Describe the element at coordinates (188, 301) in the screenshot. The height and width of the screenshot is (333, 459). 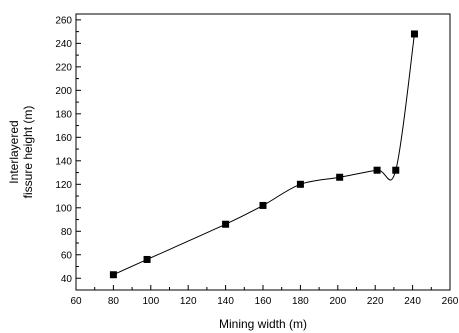
I see `x-tick-label: 120` at that location.